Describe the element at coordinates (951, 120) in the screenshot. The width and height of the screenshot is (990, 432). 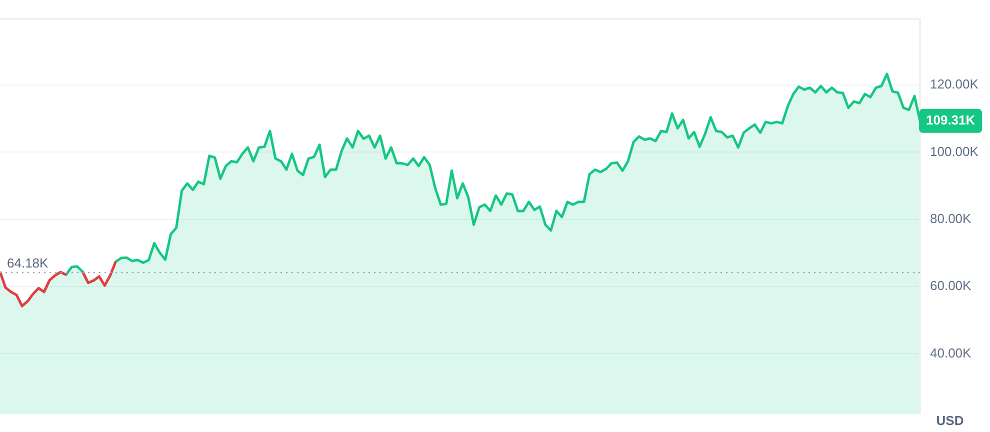
I see `text: 109.31K` at that location.